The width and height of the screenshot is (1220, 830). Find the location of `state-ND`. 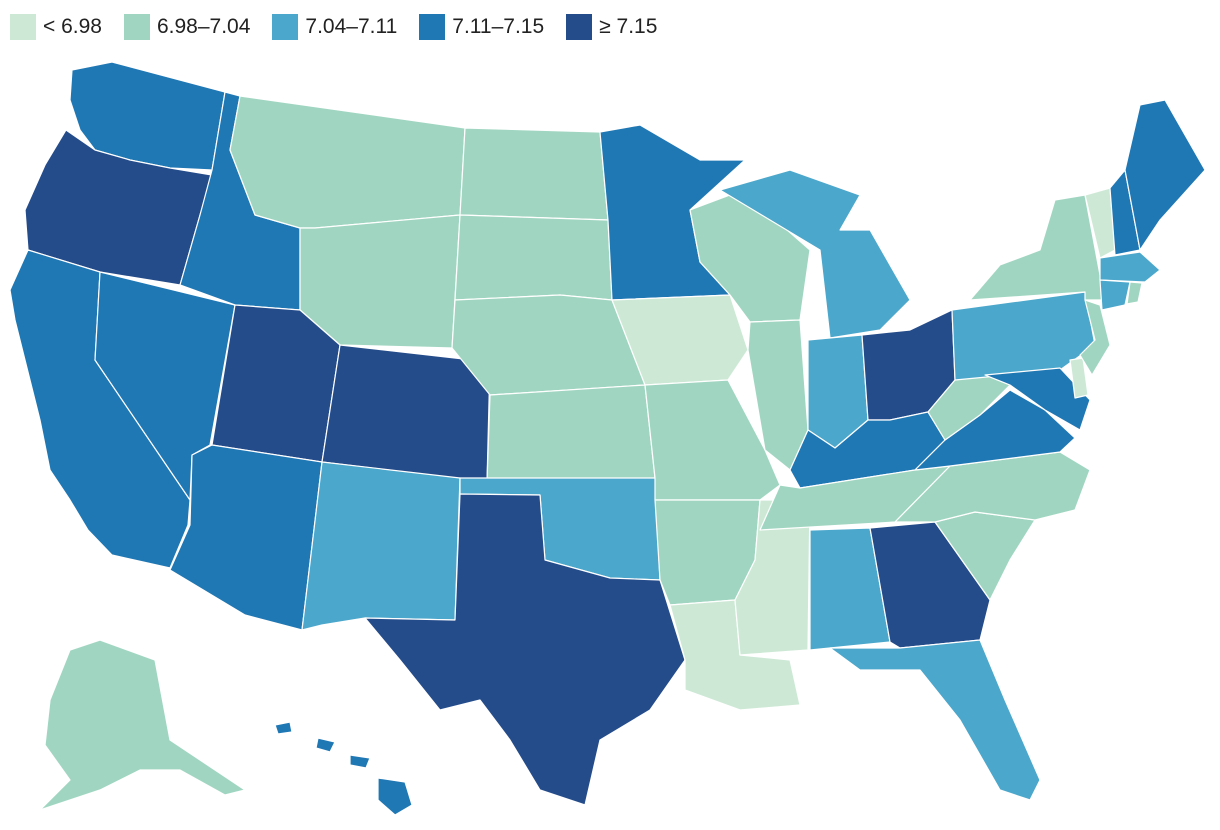

state-ND is located at coordinates (534, 174).